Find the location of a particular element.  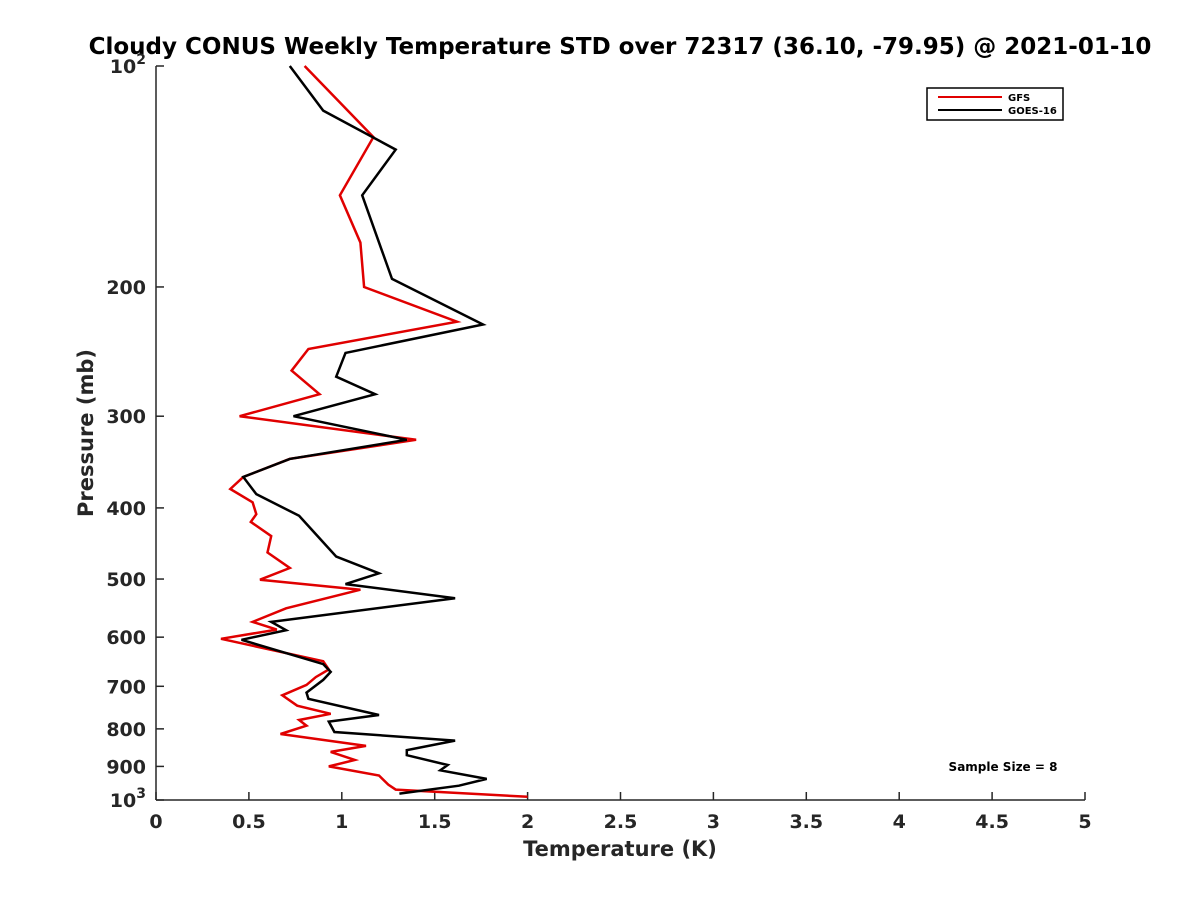

legend-label-goes-16: GOES-16 is located at coordinates (1032, 111).